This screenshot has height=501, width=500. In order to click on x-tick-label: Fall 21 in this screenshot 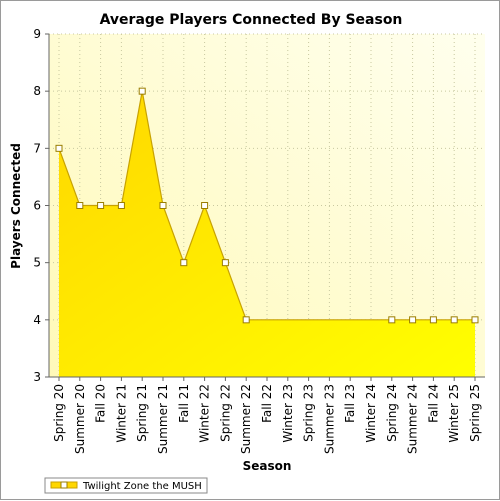, I will do `click(184, 403)`.